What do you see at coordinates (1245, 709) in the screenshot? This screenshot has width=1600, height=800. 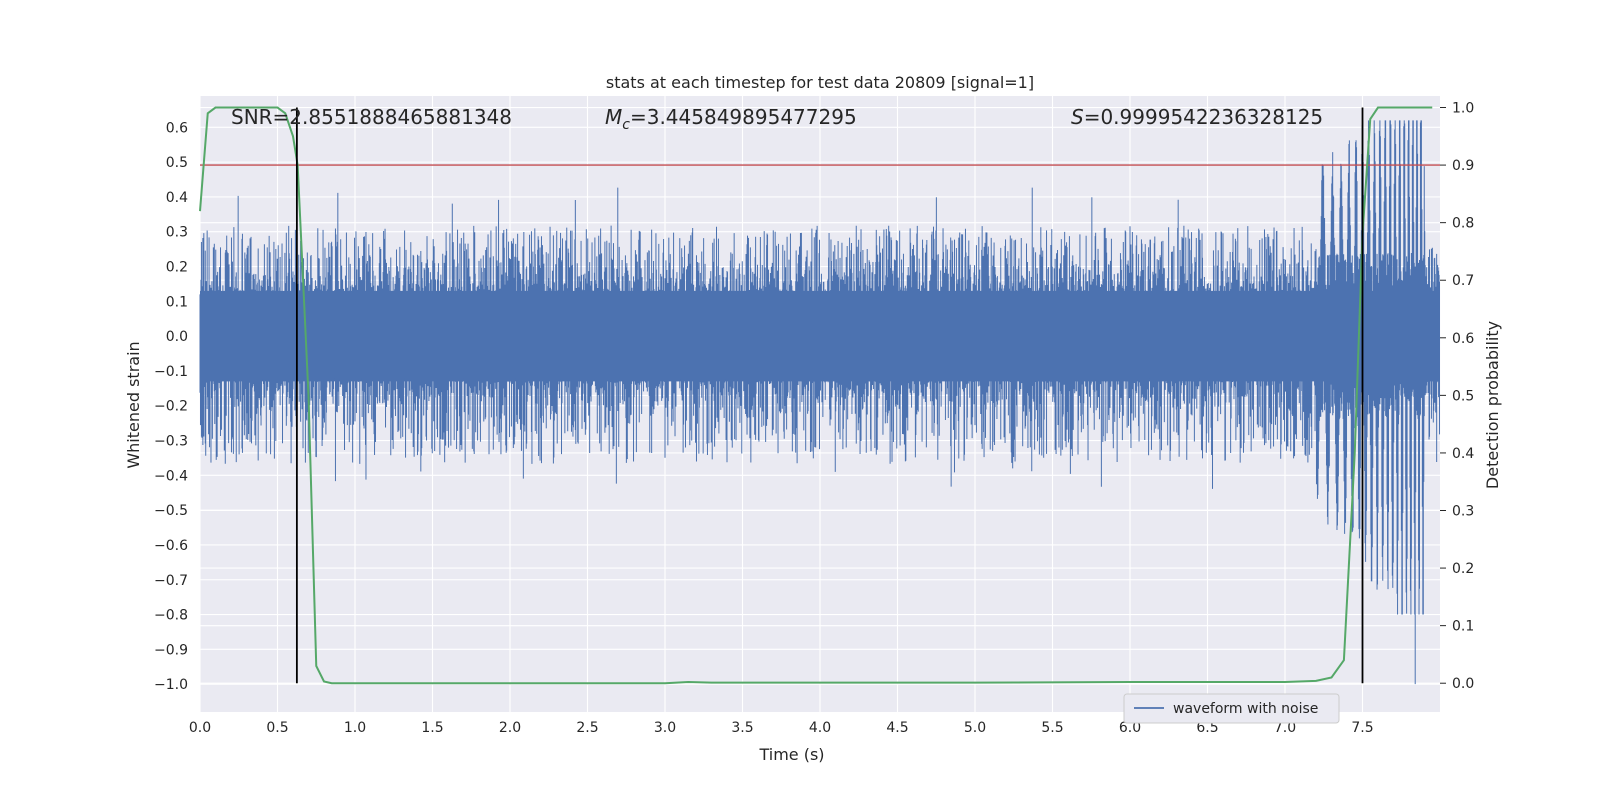 I see `legend-label-waveform: waveform with noise` at bounding box center [1245, 709].